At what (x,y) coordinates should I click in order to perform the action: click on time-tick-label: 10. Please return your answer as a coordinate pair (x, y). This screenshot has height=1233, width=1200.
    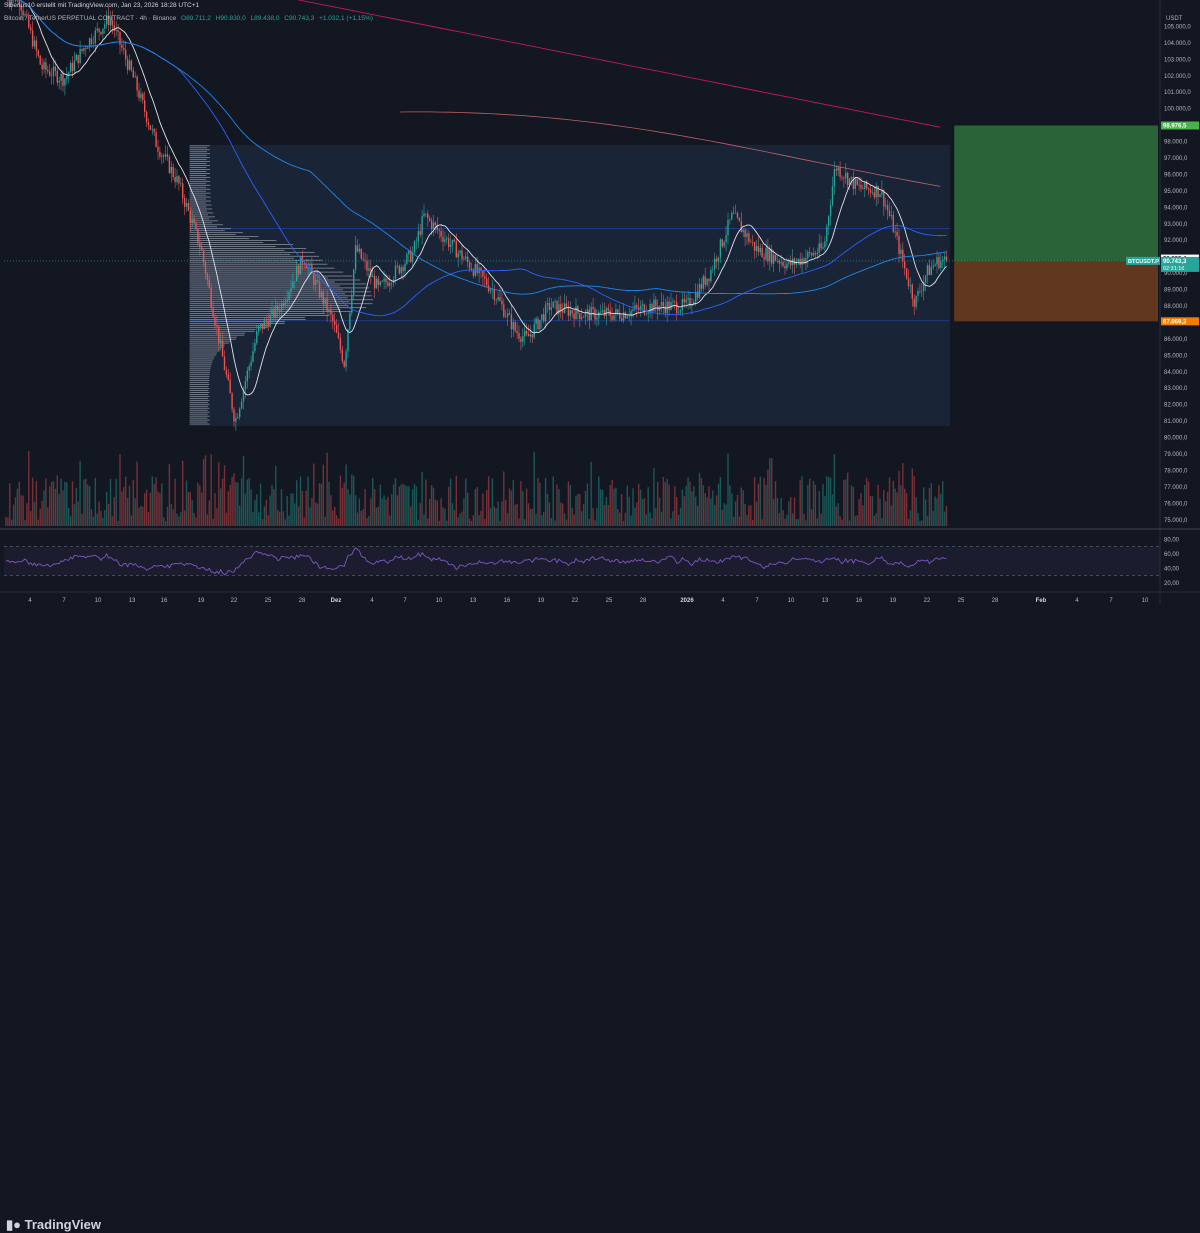
    Looking at the image, I should click on (1145, 601).